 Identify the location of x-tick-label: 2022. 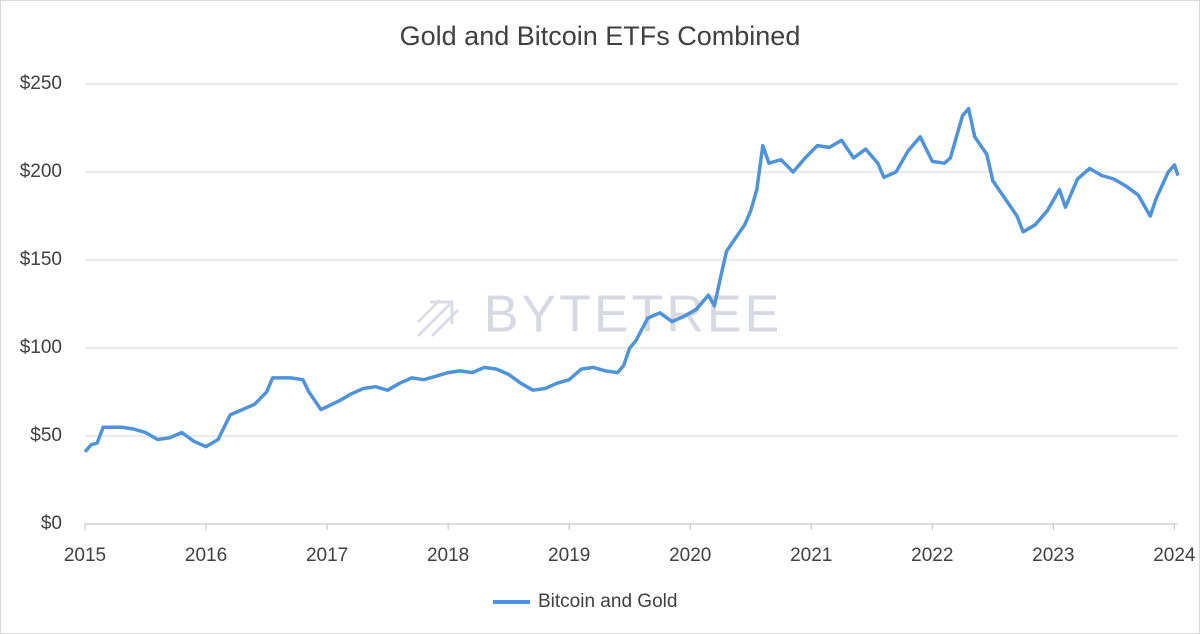
(932, 555).